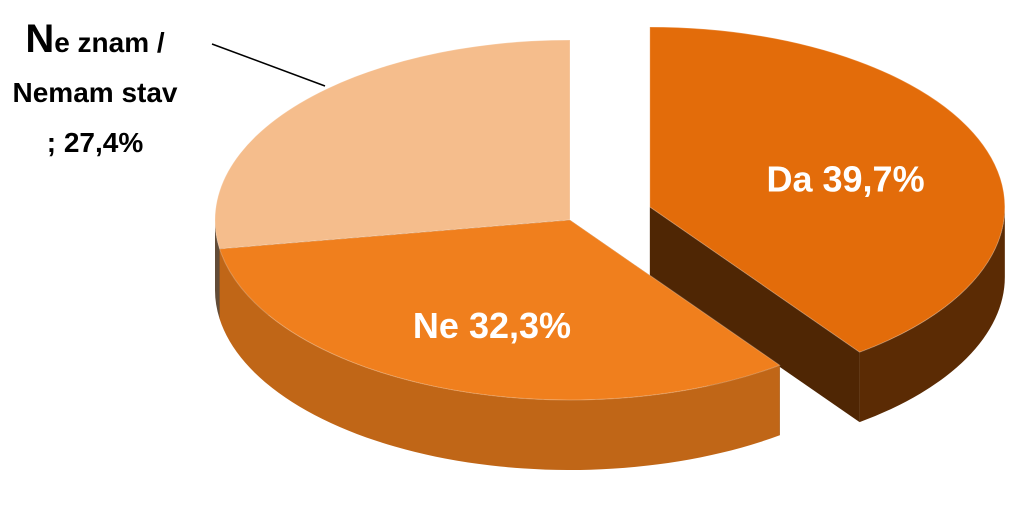  What do you see at coordinates (436, 324) in the screenshot?
I see `category-label: Ne` at bounding box center [436, 324].